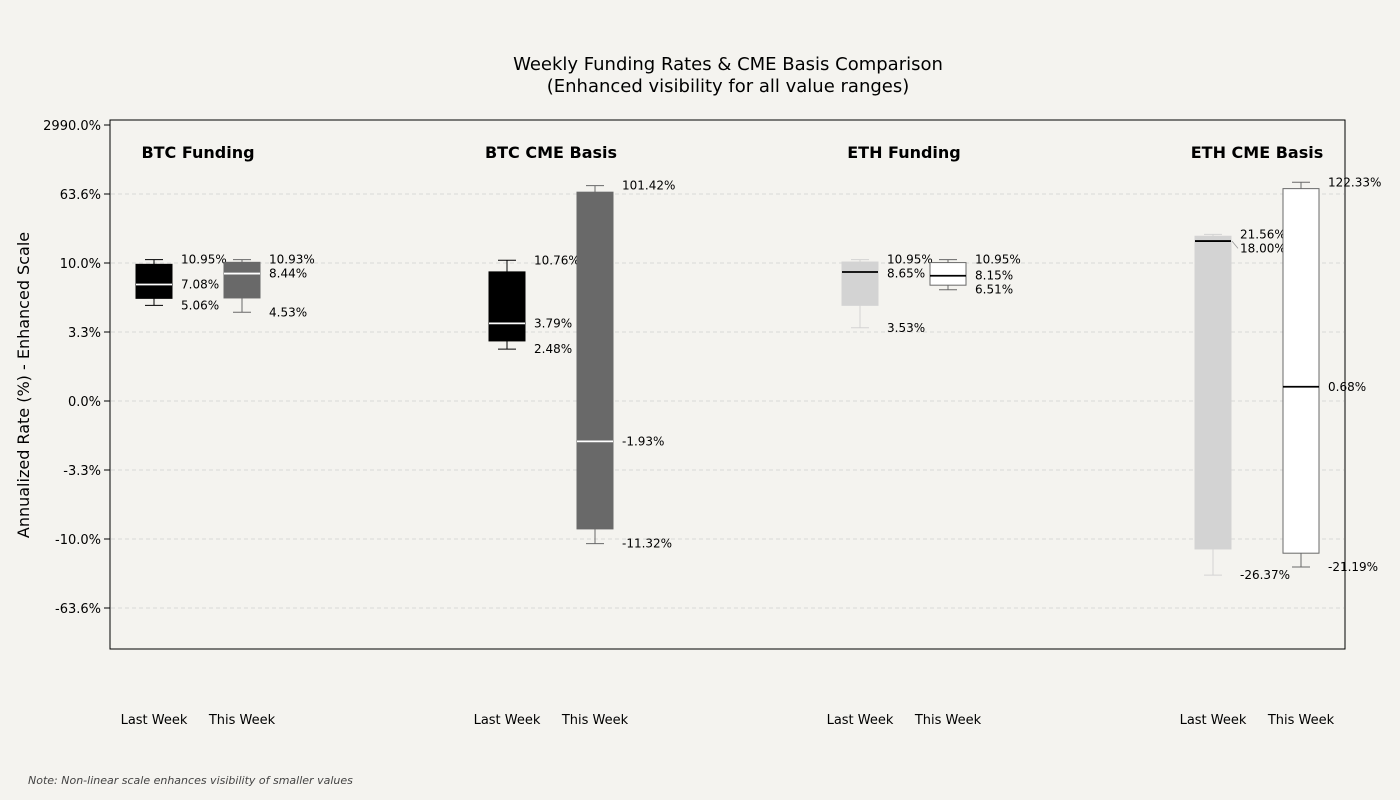 Image resolution: width=1400 pixels, height=800 pixels. Describe the element at coordinates (292, 260) in the screenshot. I see `max-value-label: 10.93%` at that location.